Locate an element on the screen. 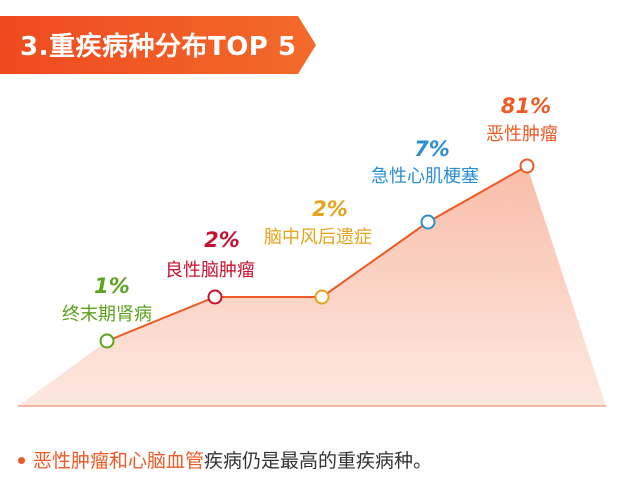 The width and height of the screenshot is (621, 495). percent-label-4: 7% is located at coordinates (432, 149).